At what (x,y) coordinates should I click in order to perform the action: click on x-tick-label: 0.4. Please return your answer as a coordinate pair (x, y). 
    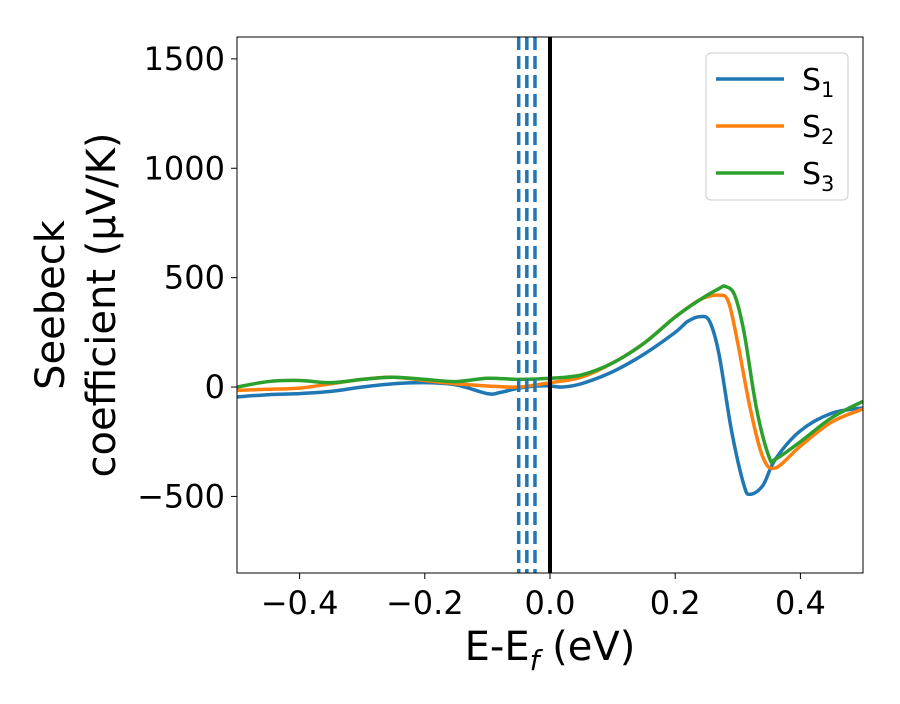
    Looking at the image, I should click on (800, 603).